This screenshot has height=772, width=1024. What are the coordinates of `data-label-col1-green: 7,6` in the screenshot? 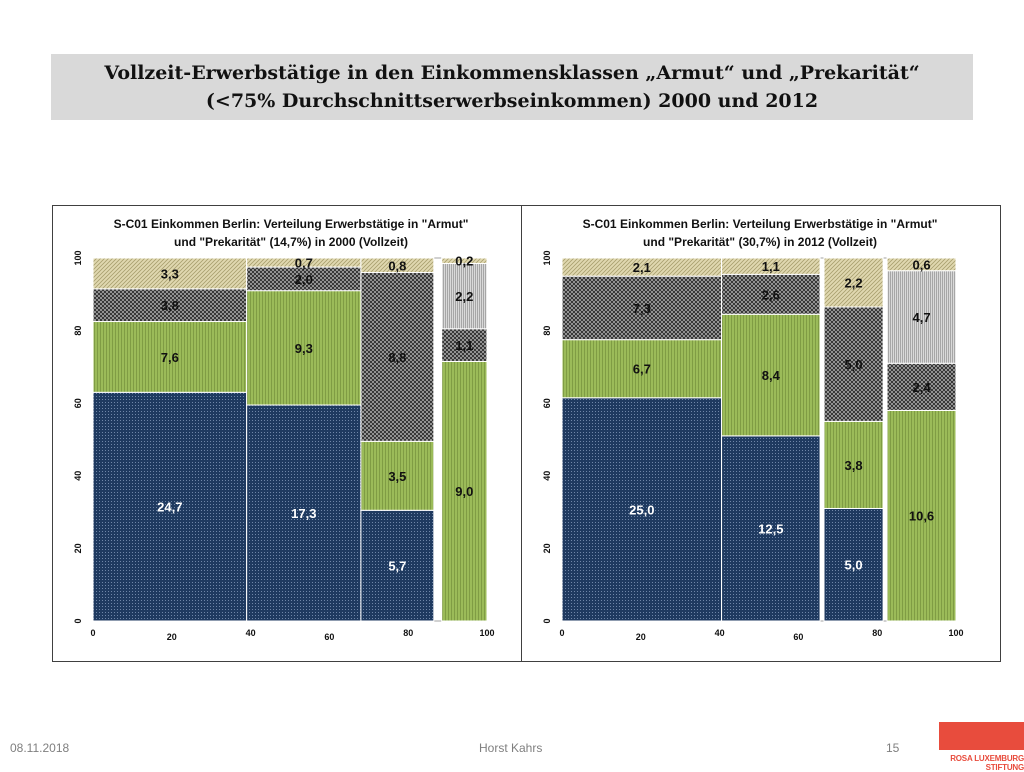 It's located at (170, 357).